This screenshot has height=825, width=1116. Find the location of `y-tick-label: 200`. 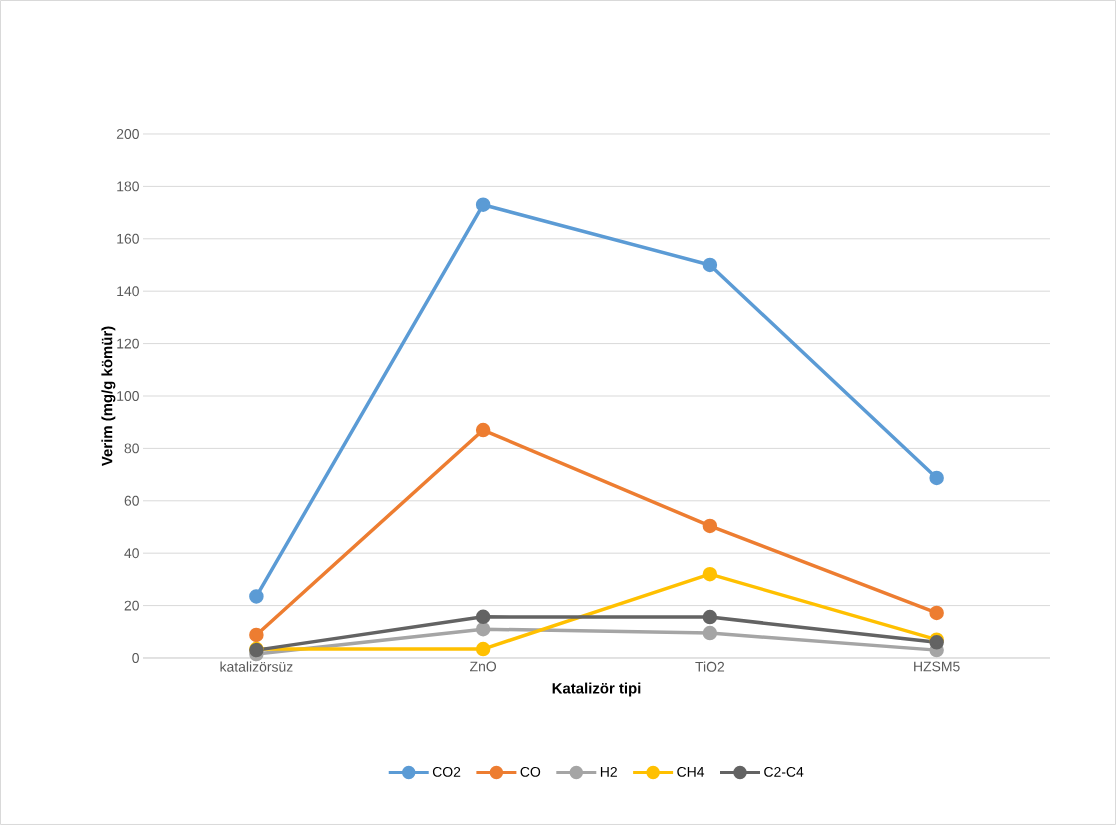

y-tick-label: 200 is located at coordinates (127, 134).